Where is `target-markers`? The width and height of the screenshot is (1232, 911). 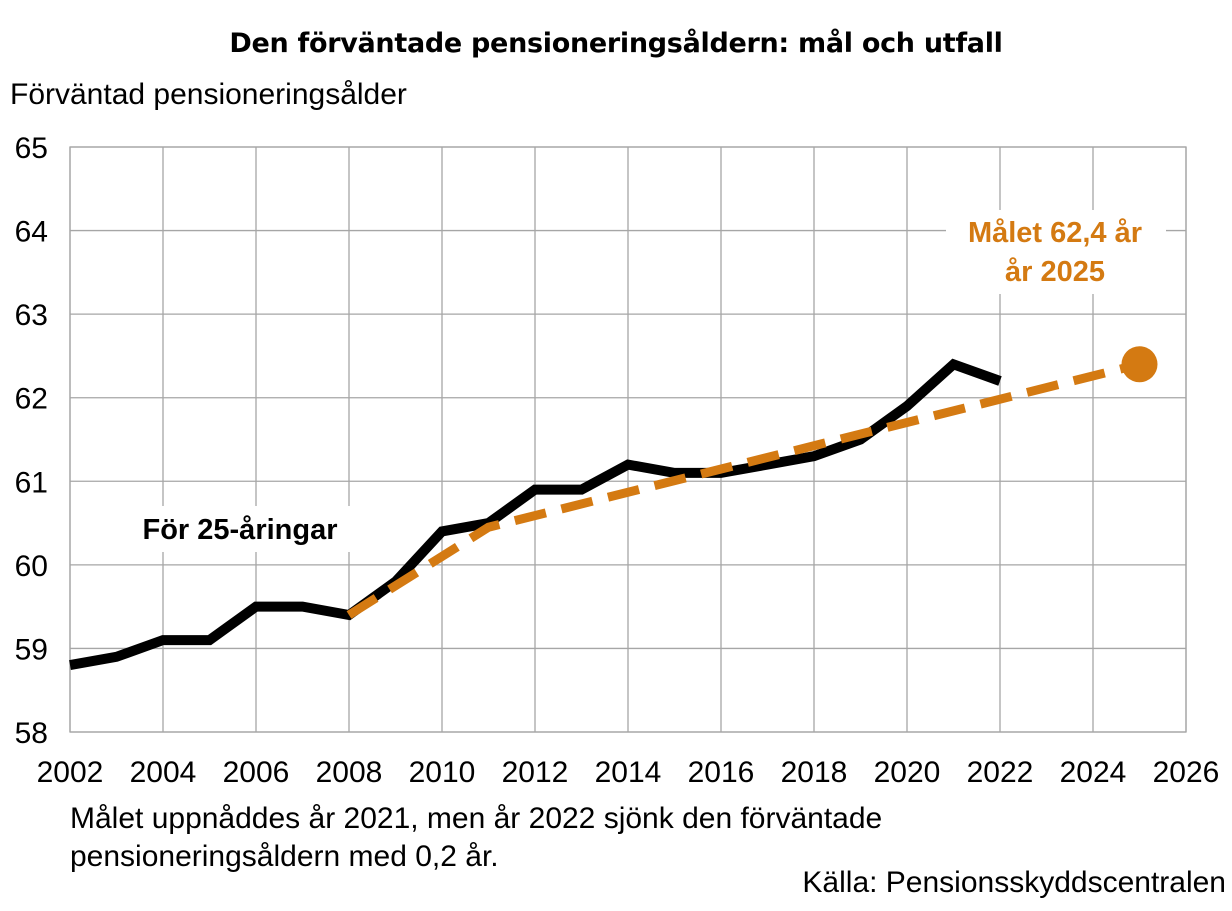
target-markers is located at coordinates (1139, 364).